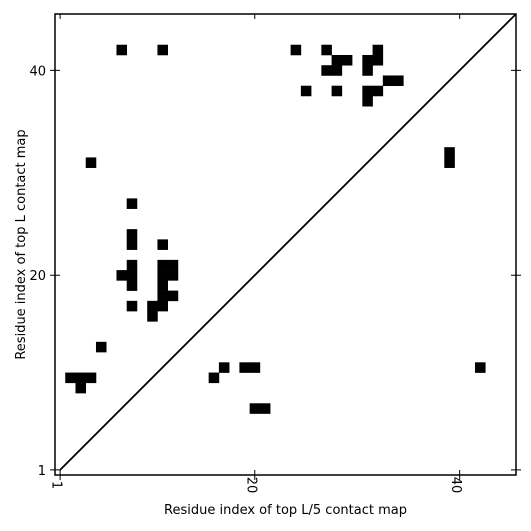 Image resolution: width=531 pixels, height=531 pixels. What do you see at coordinates (37, 276) in the screenshot?
I see `y-tick-label: 20` at bounding box center [37, 276].